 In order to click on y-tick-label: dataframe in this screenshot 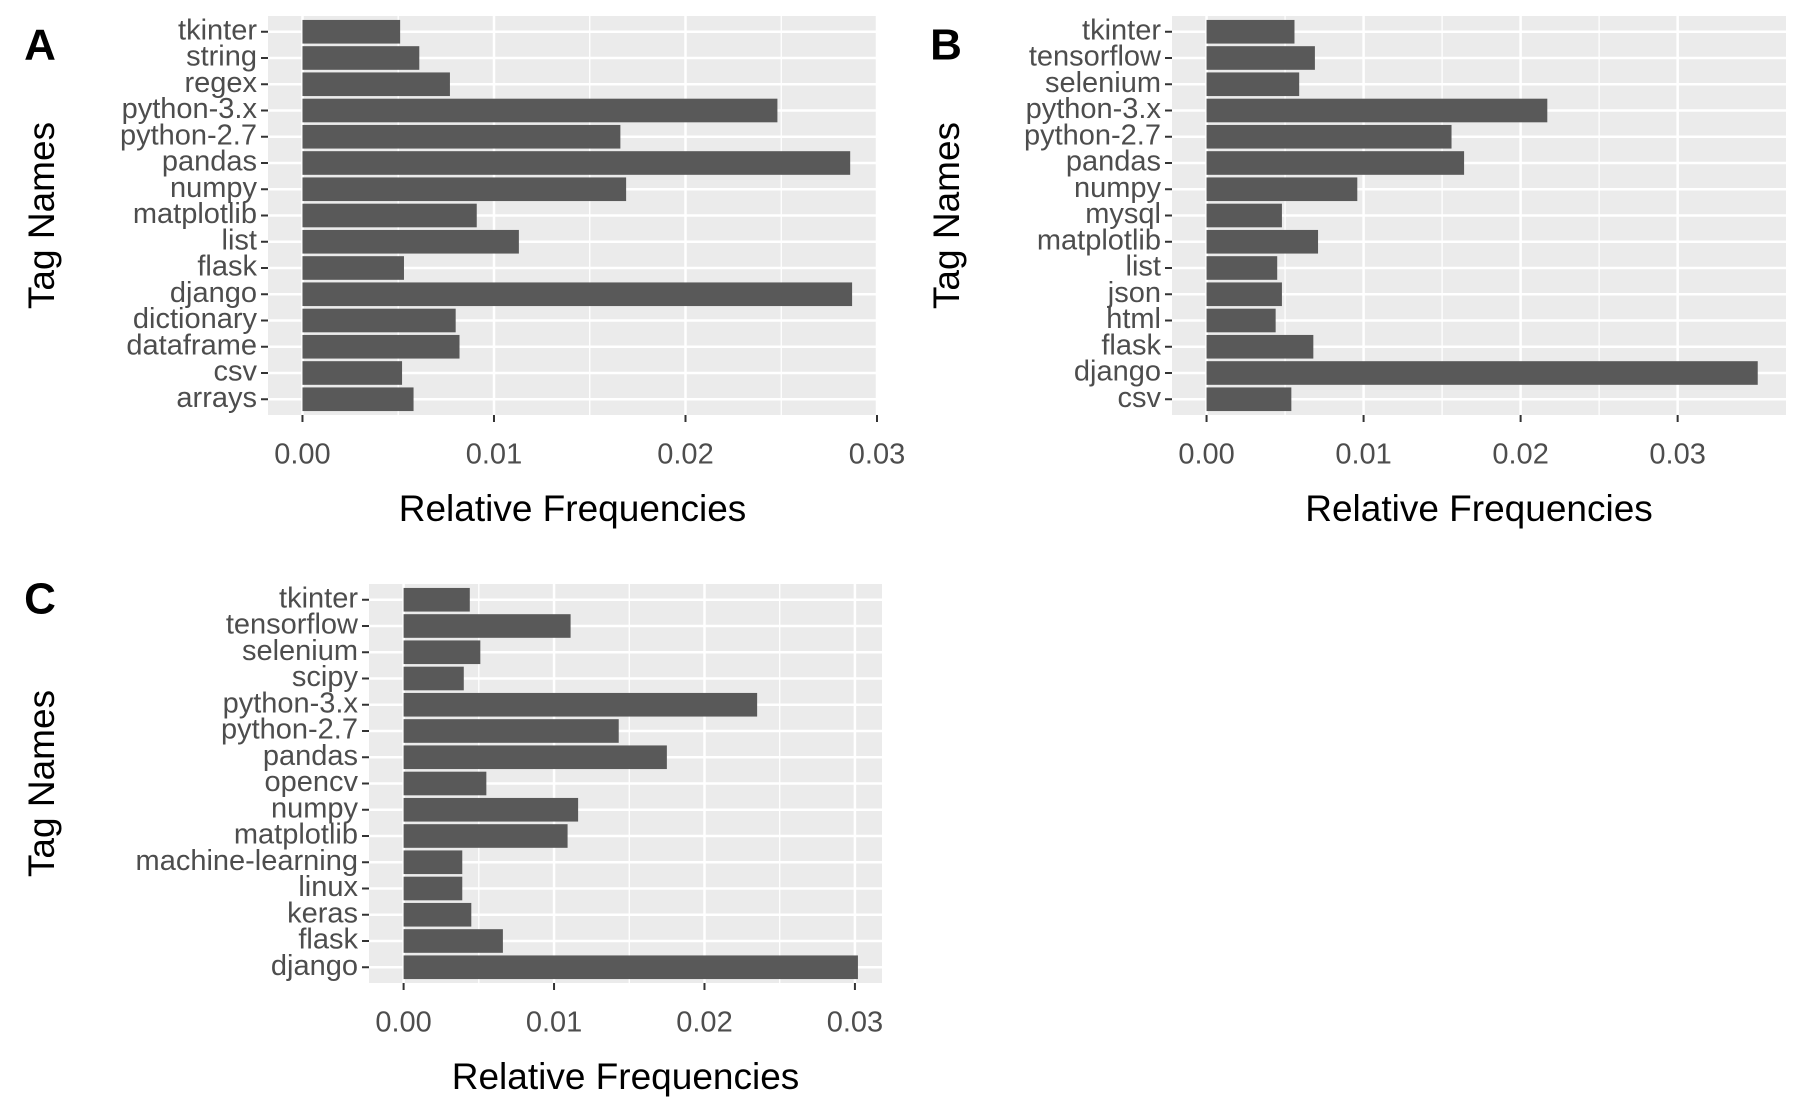, I will do `click(191, 345)`.